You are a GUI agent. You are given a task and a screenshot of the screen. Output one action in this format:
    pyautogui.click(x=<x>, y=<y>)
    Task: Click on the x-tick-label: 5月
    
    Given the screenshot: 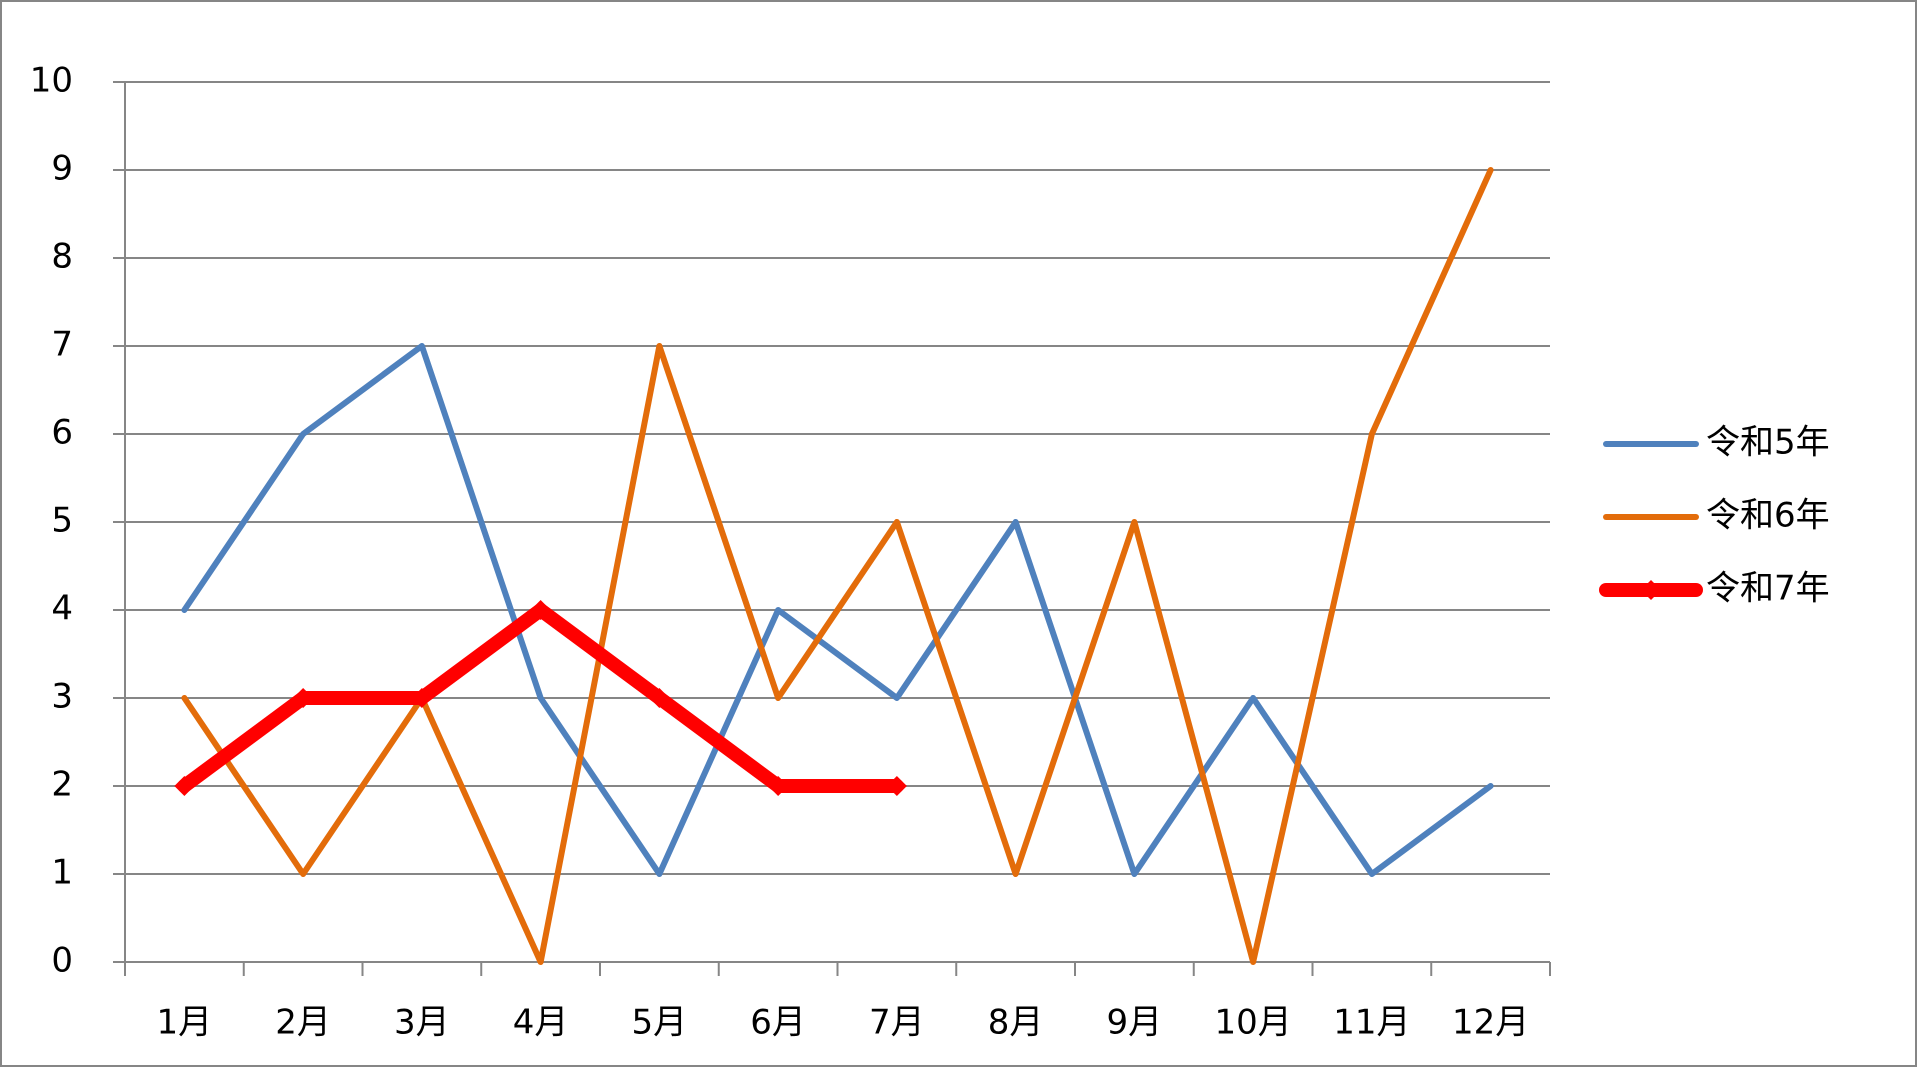 What is the action you would take?
    pyautogui.click(x=660, y=1023)
    